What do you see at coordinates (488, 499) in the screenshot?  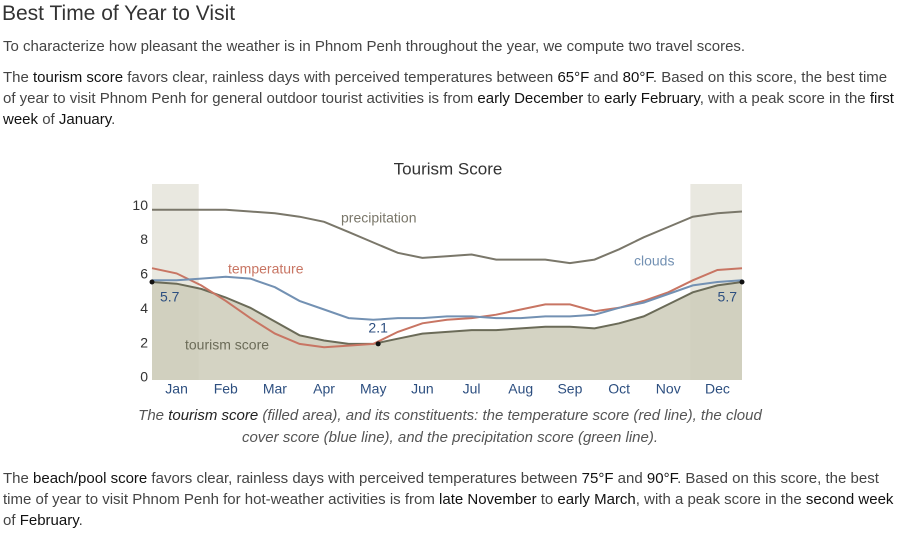 I see `emphasis: late November` at bounding box center [488, 499].